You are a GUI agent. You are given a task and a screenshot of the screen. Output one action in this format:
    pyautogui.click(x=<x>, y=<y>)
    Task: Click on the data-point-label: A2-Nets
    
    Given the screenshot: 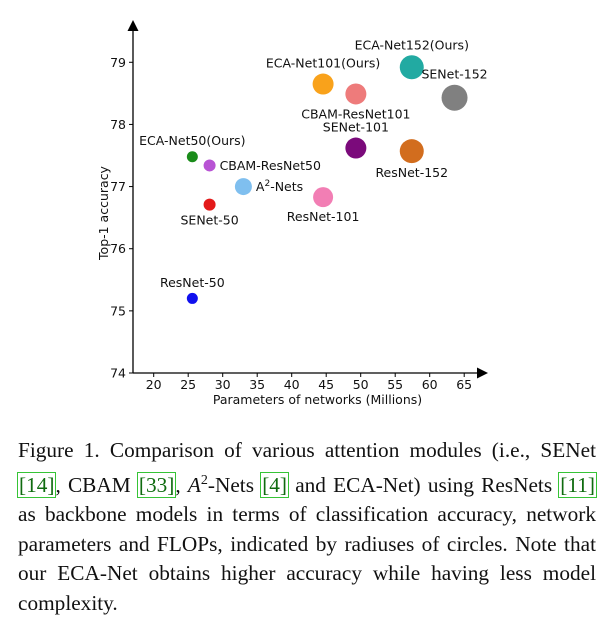 What is the action you would take?
    pyautogui.click(x=279, y=186)
    